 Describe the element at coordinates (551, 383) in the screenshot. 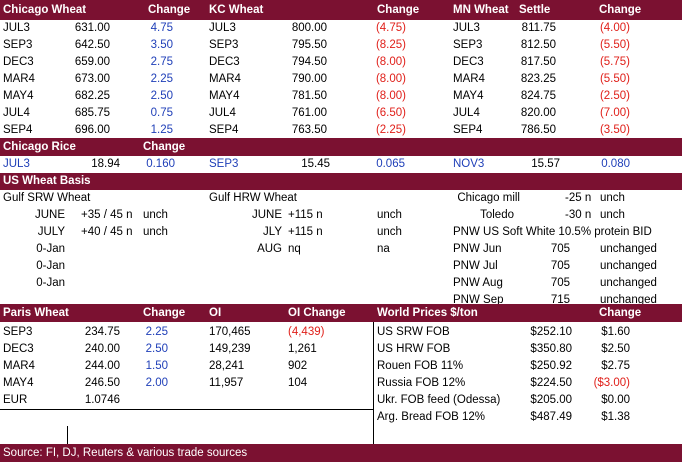

I see `world-price-value: $224.50` at that location.